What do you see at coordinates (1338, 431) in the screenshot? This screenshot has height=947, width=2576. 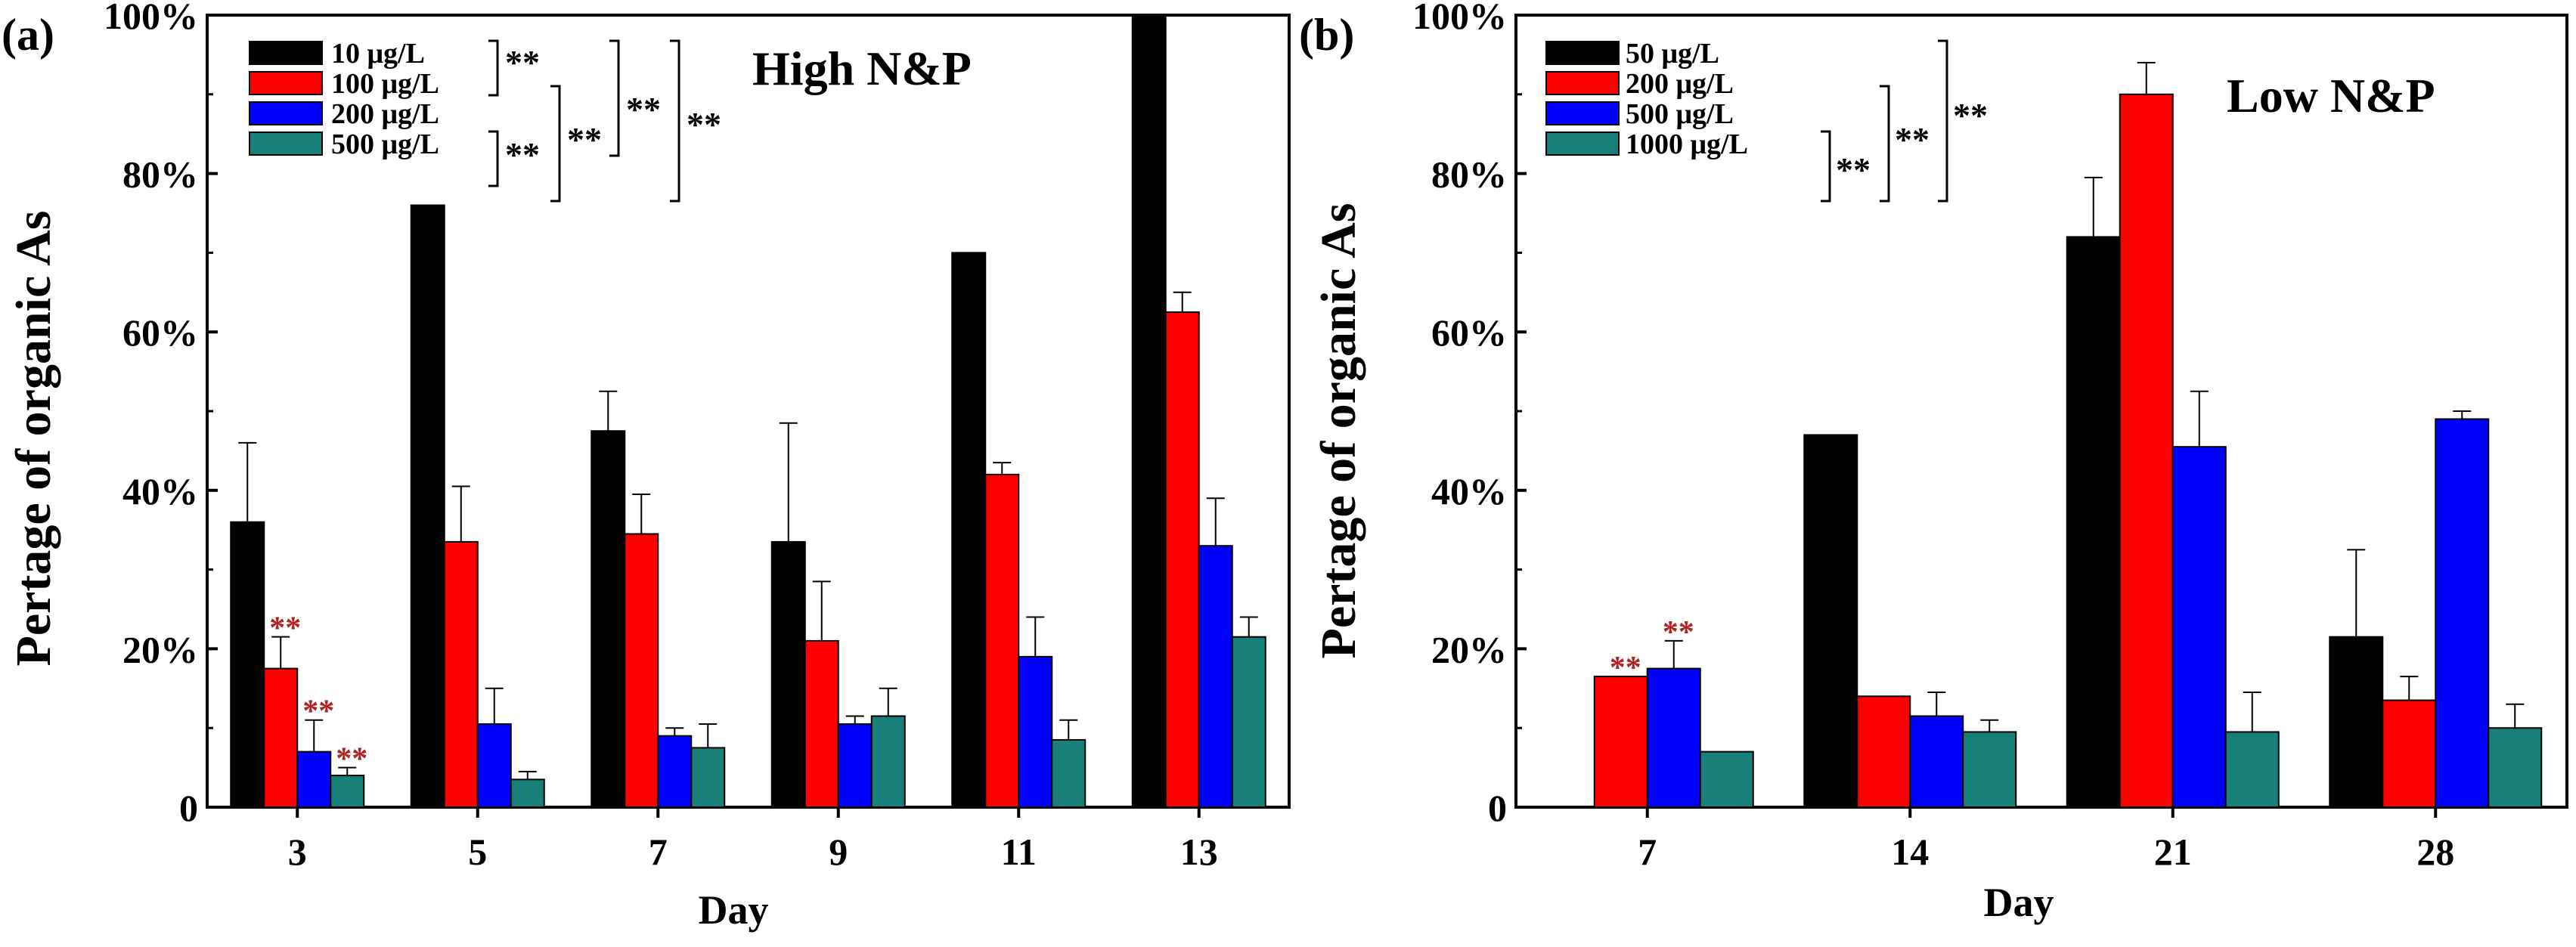 I see `y-axis-label-b: Pertage of organic As` at bounding box center [1338, 431].